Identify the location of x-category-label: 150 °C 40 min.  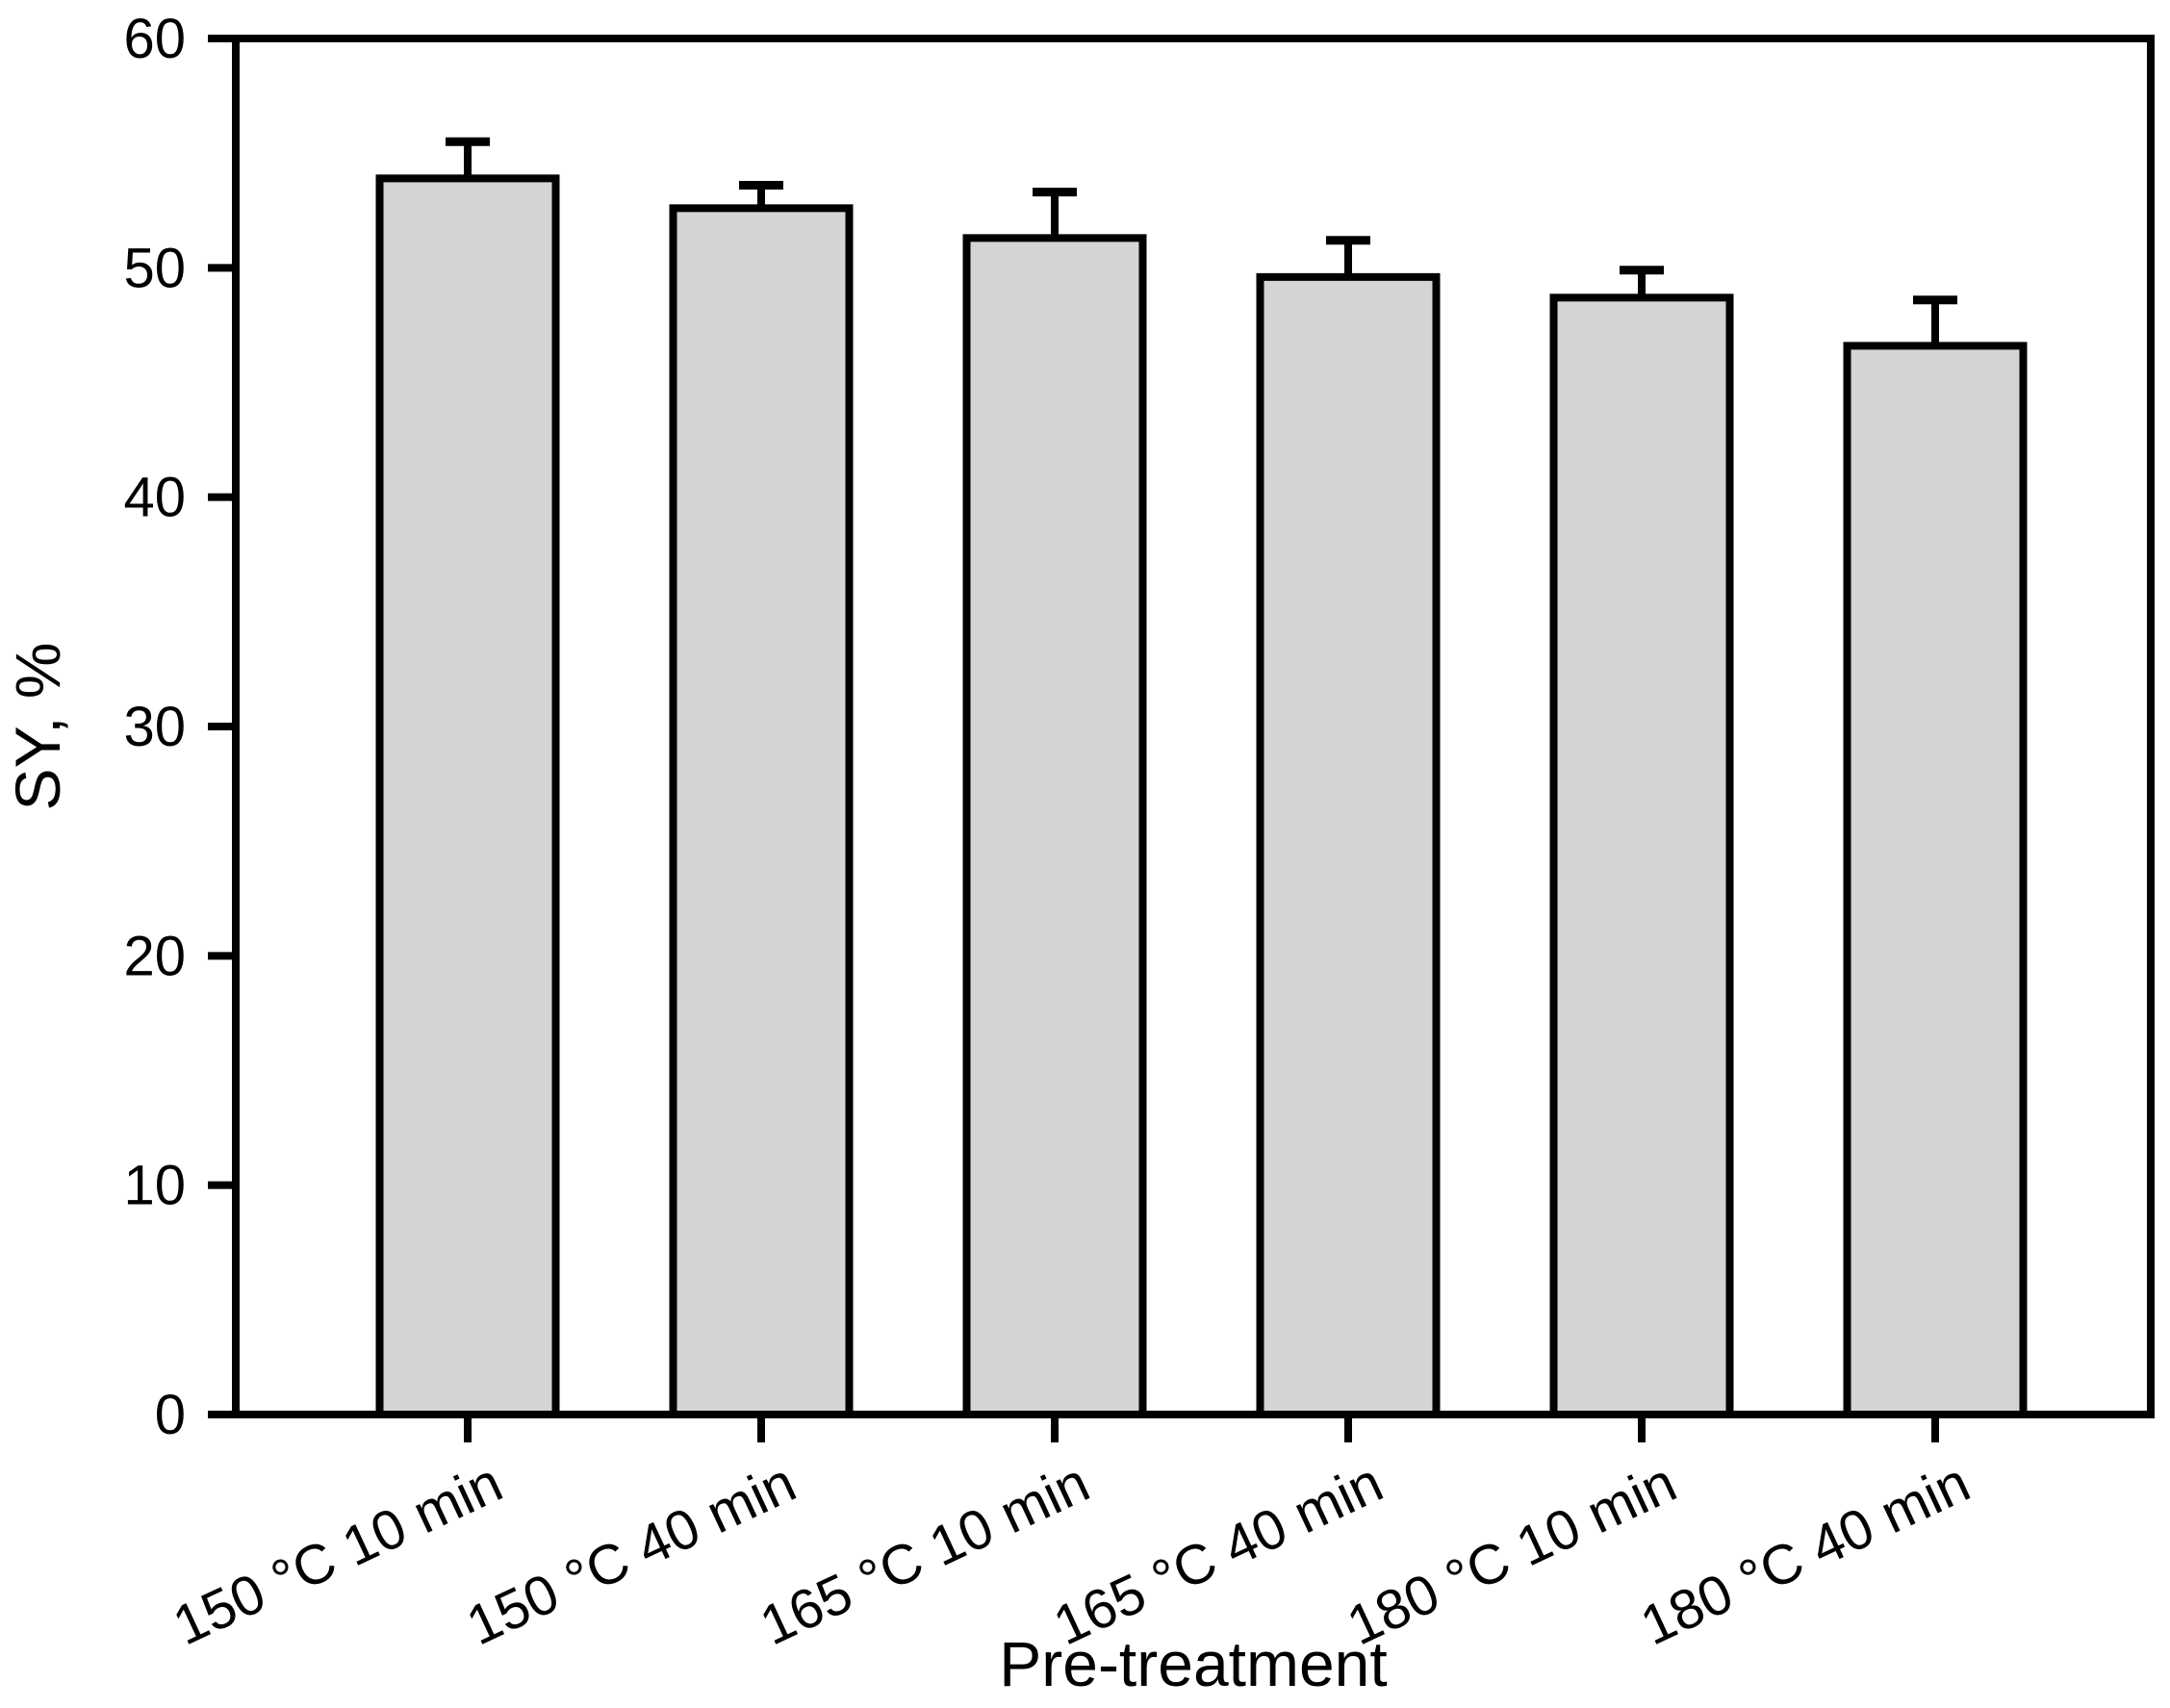
(630, 1554).